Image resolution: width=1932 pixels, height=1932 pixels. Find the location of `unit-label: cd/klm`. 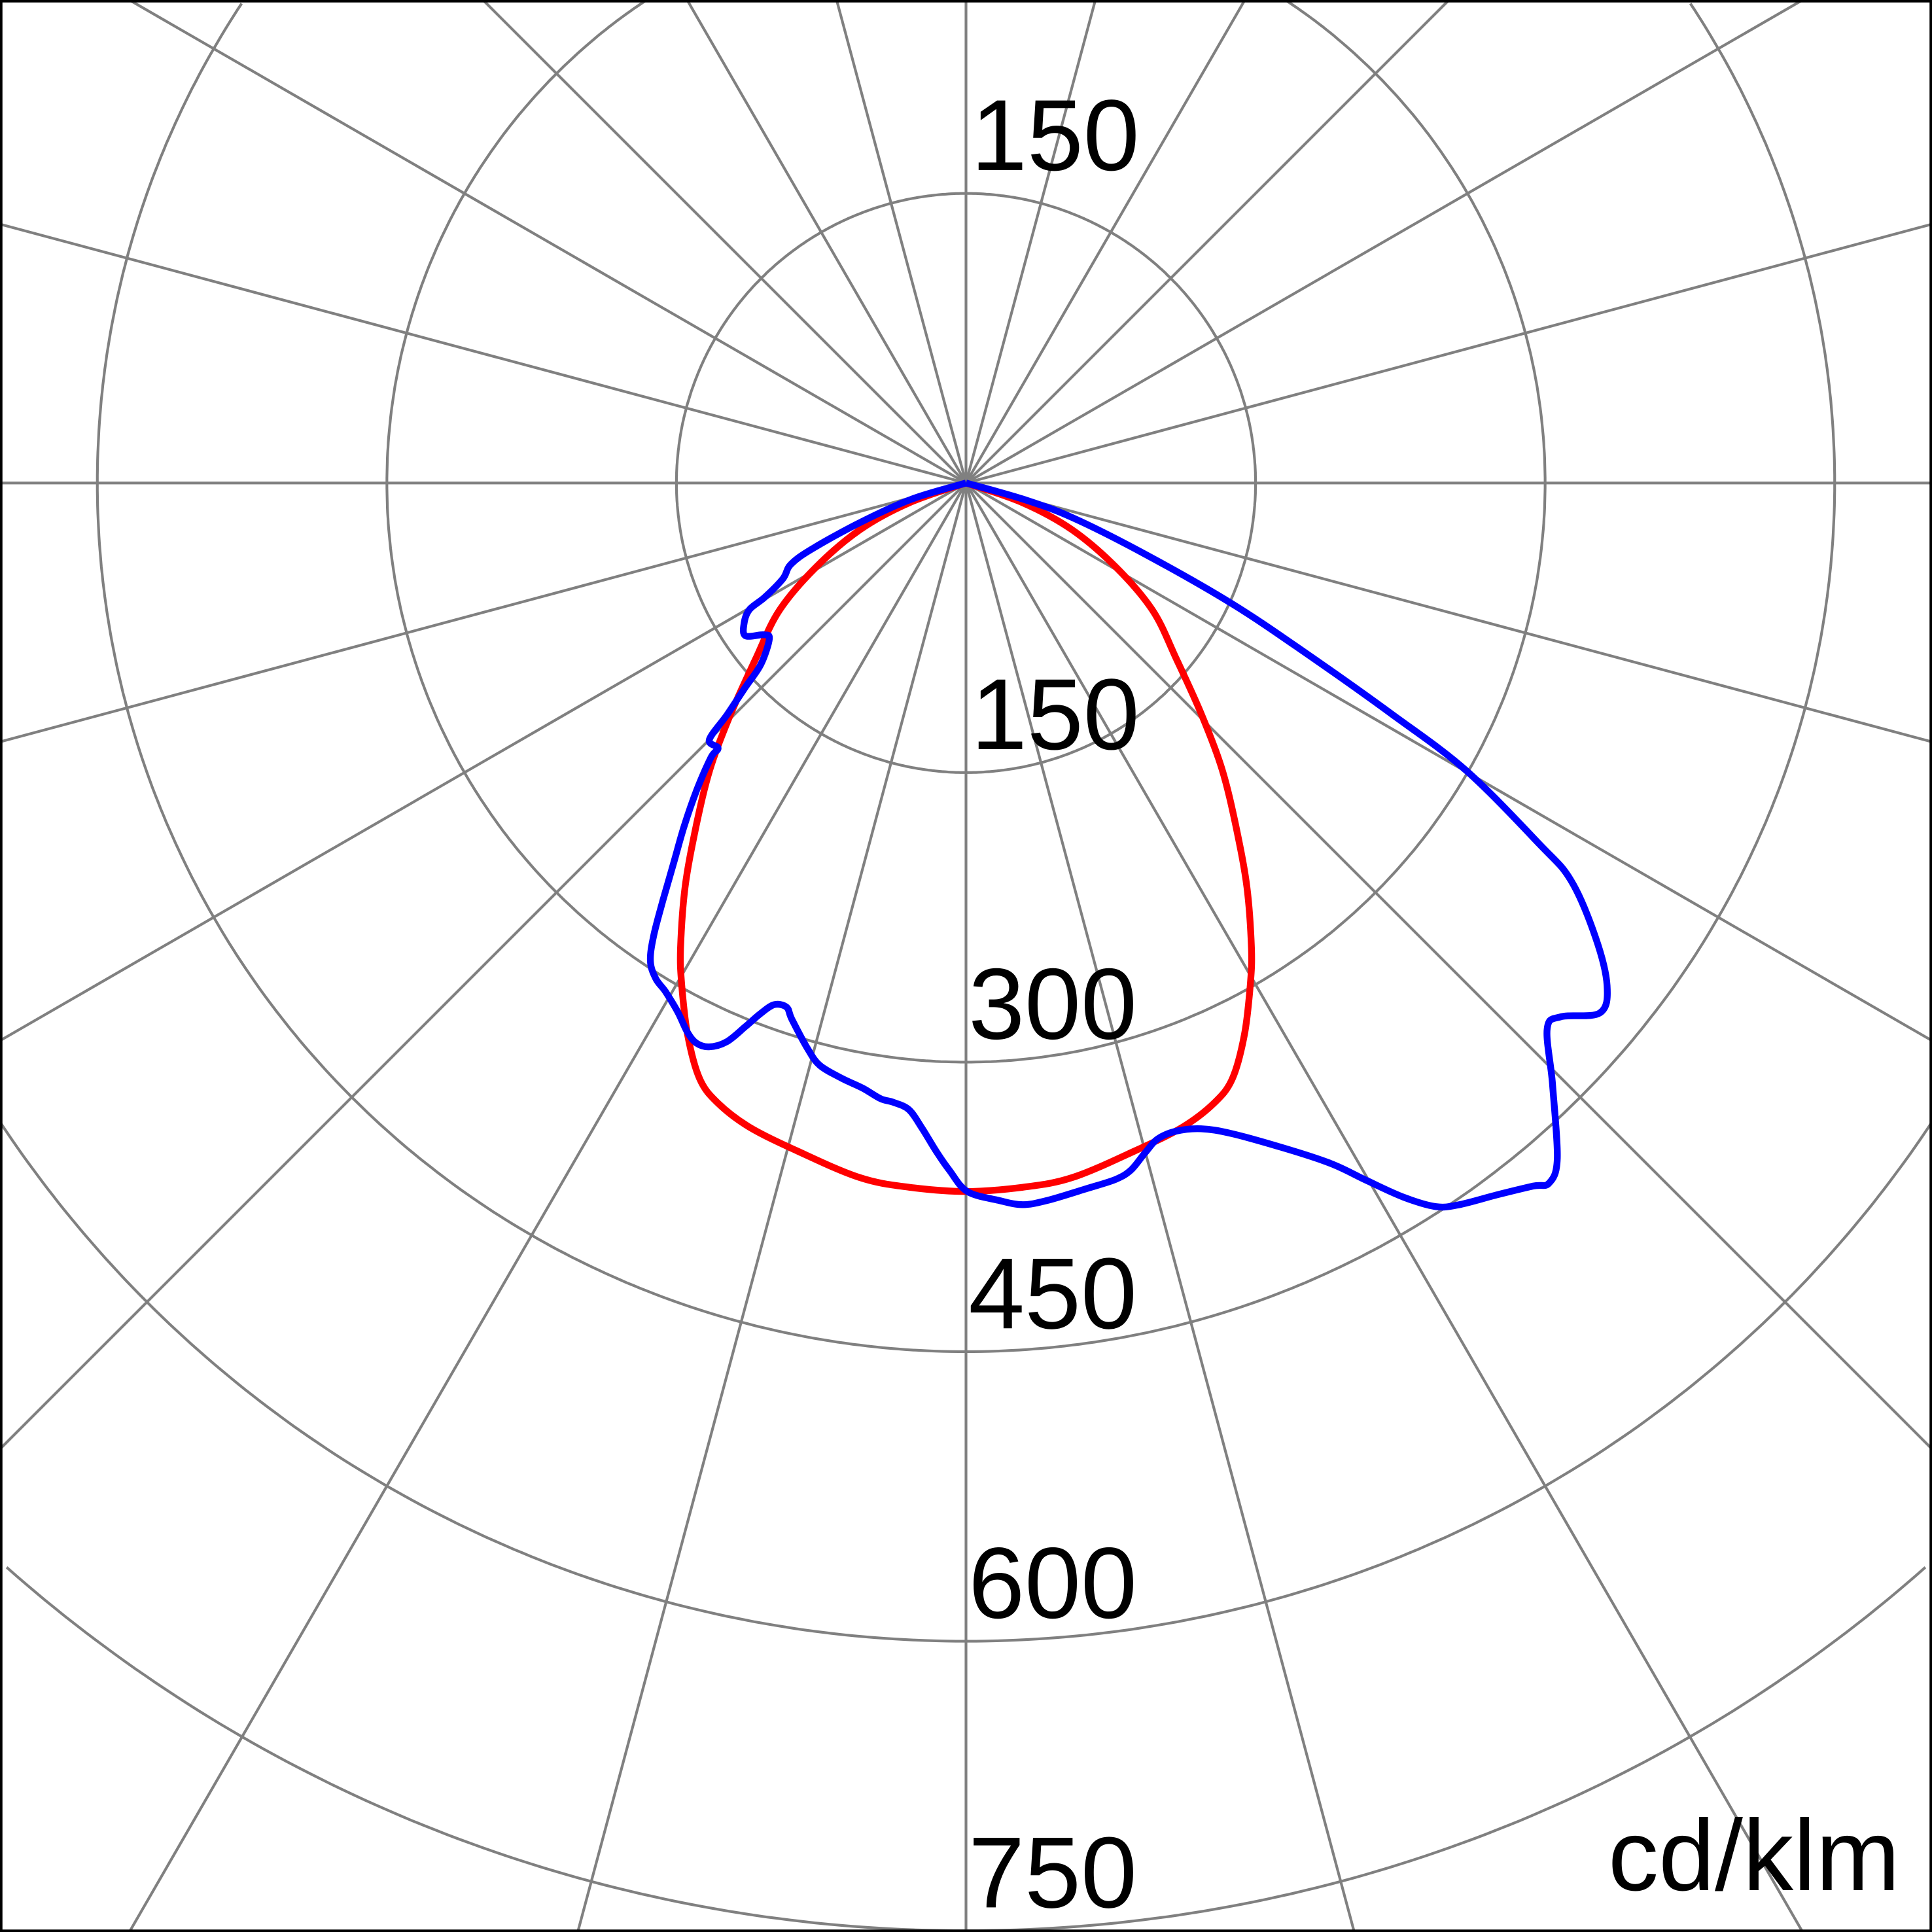

unit-label: cd/klm is located at coordinates (1754, 1855).